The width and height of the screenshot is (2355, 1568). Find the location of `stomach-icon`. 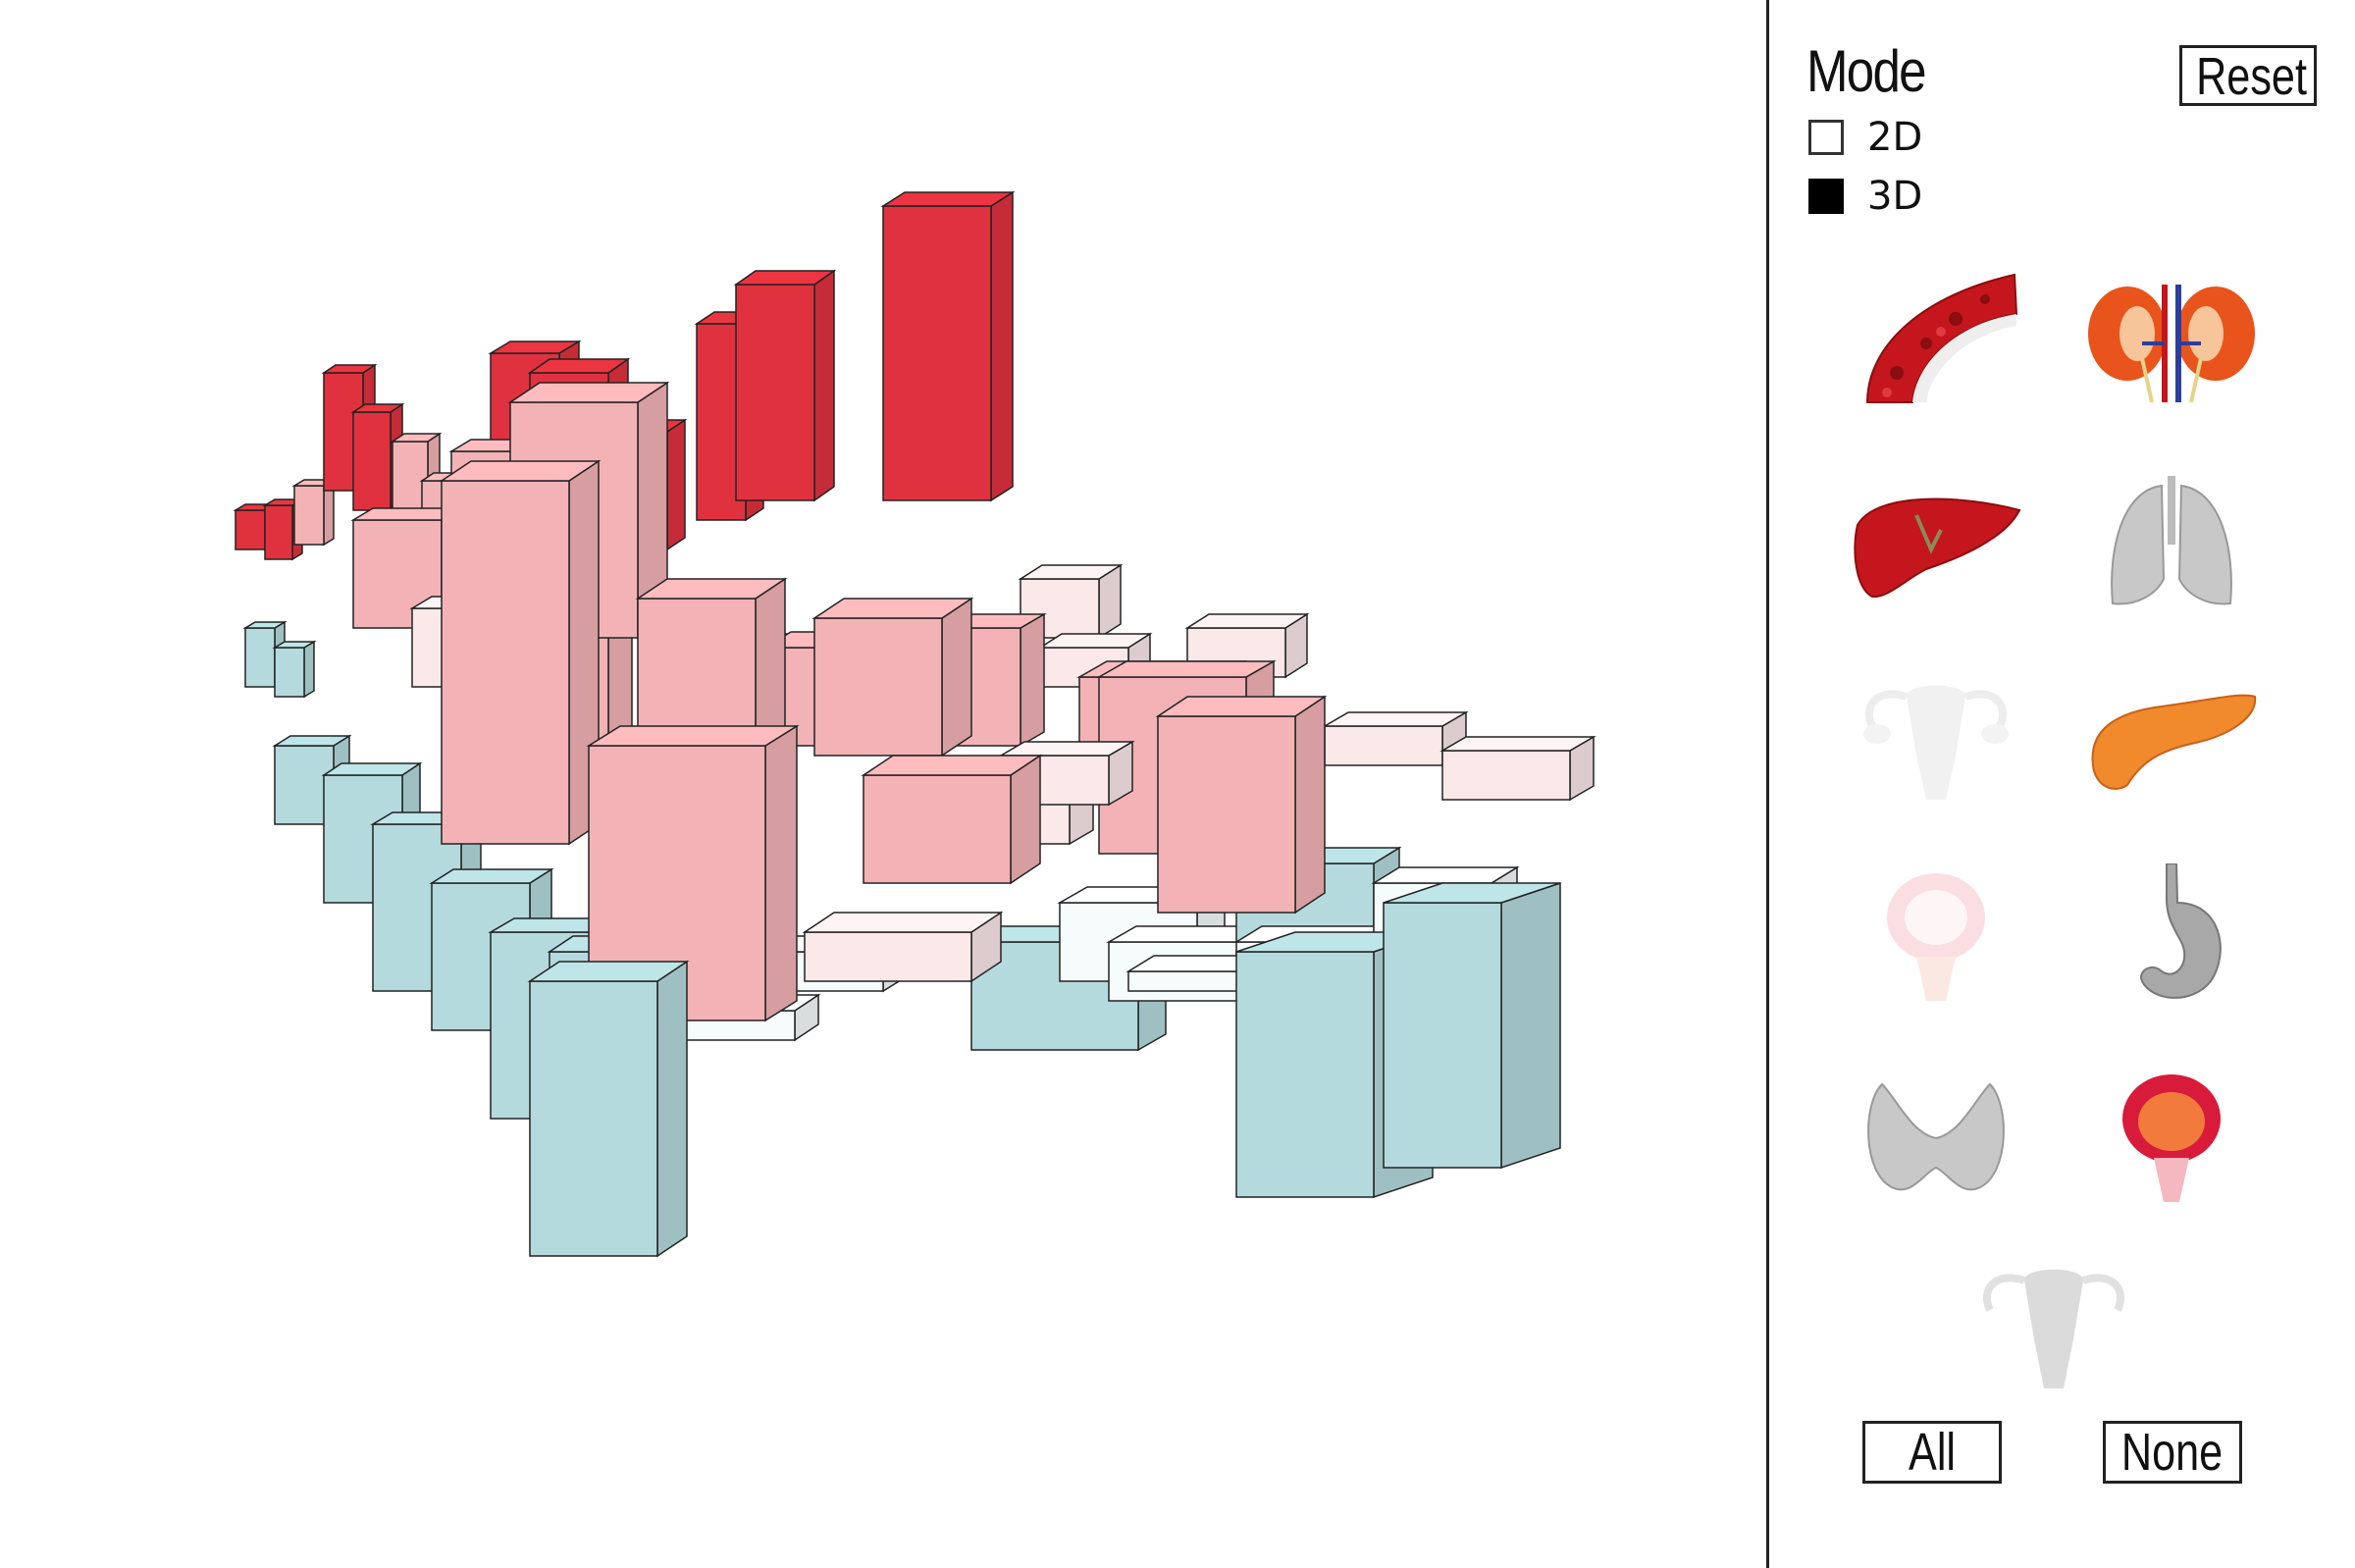

stomach-icon is located at coordinates (2171, 937).